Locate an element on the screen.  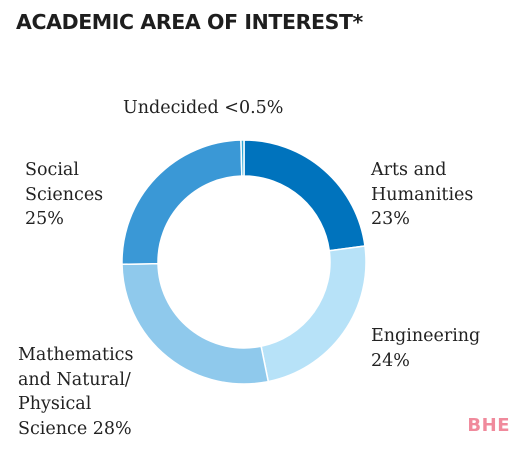
label-engineering: Engineering 24% is located at coordinates (425, 348).